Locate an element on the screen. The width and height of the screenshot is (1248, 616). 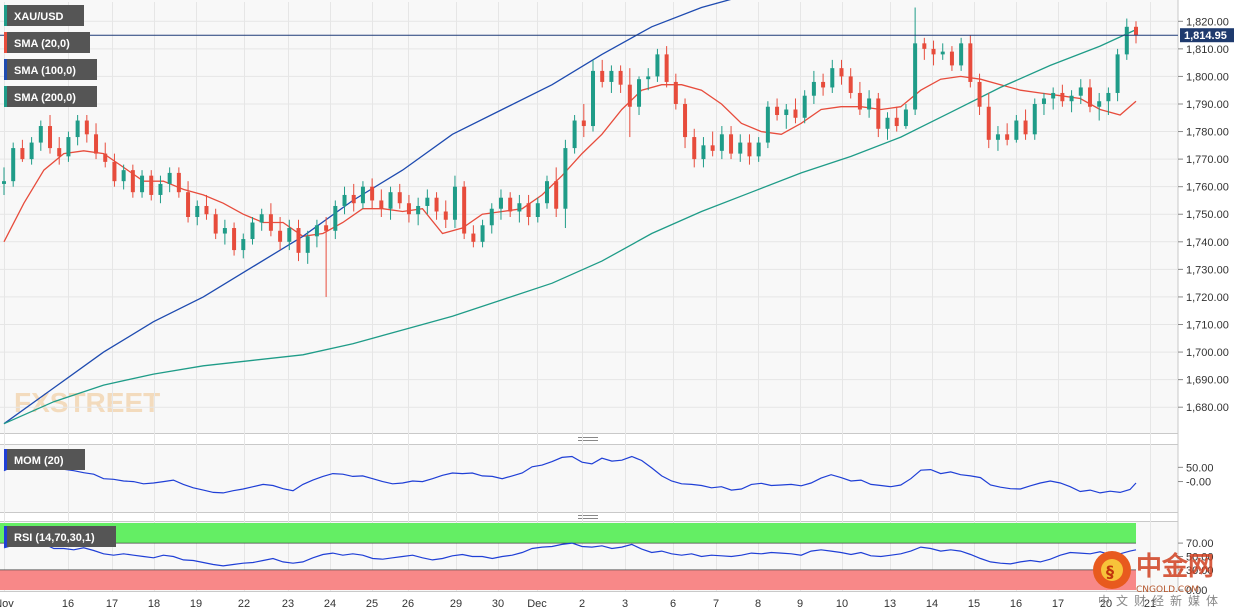
sma20-tag: SMA (20,0) is located at coordinates (47, 42).